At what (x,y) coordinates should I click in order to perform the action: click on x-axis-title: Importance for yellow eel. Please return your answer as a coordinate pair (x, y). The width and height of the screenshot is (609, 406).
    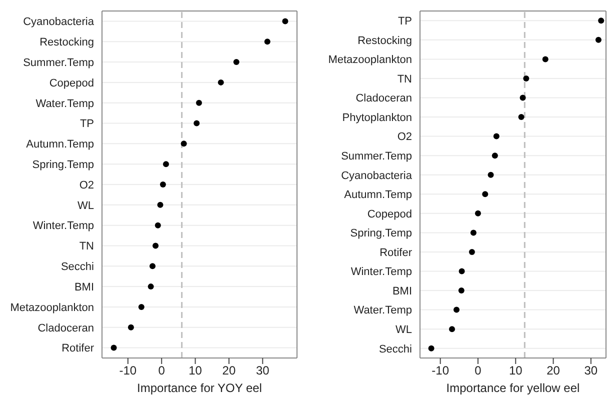
    Looking at the image, I should click on (513, 388).